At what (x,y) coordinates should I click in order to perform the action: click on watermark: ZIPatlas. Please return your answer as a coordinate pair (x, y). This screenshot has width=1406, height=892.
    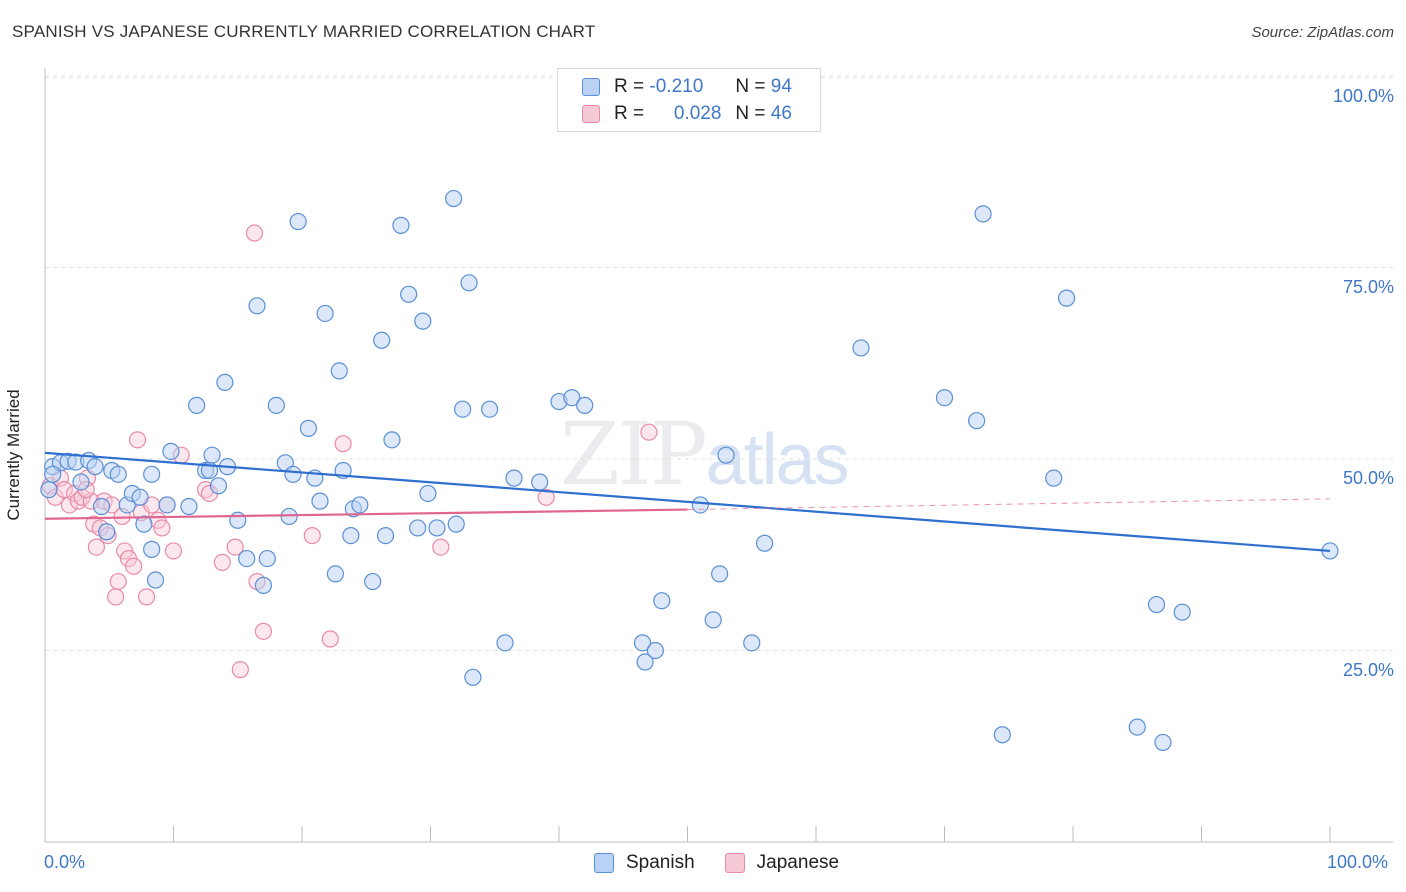
    Looking at the image, I should click on (705, 455).